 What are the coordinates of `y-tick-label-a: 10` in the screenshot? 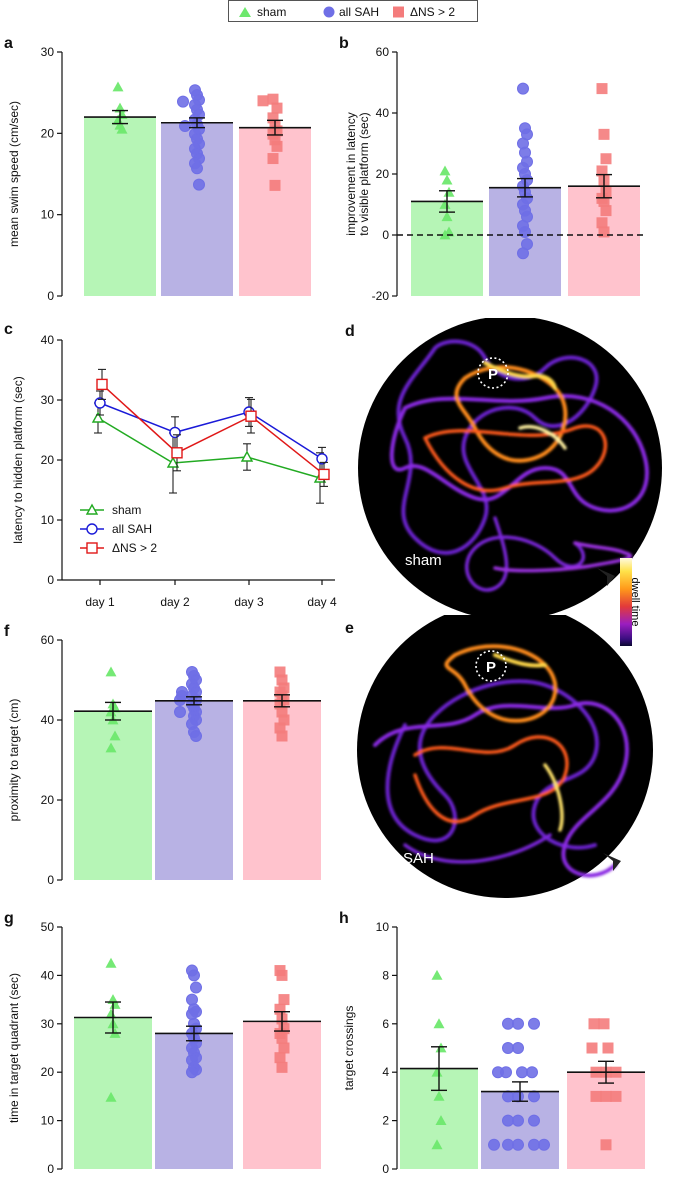 It's located at (48, 215).